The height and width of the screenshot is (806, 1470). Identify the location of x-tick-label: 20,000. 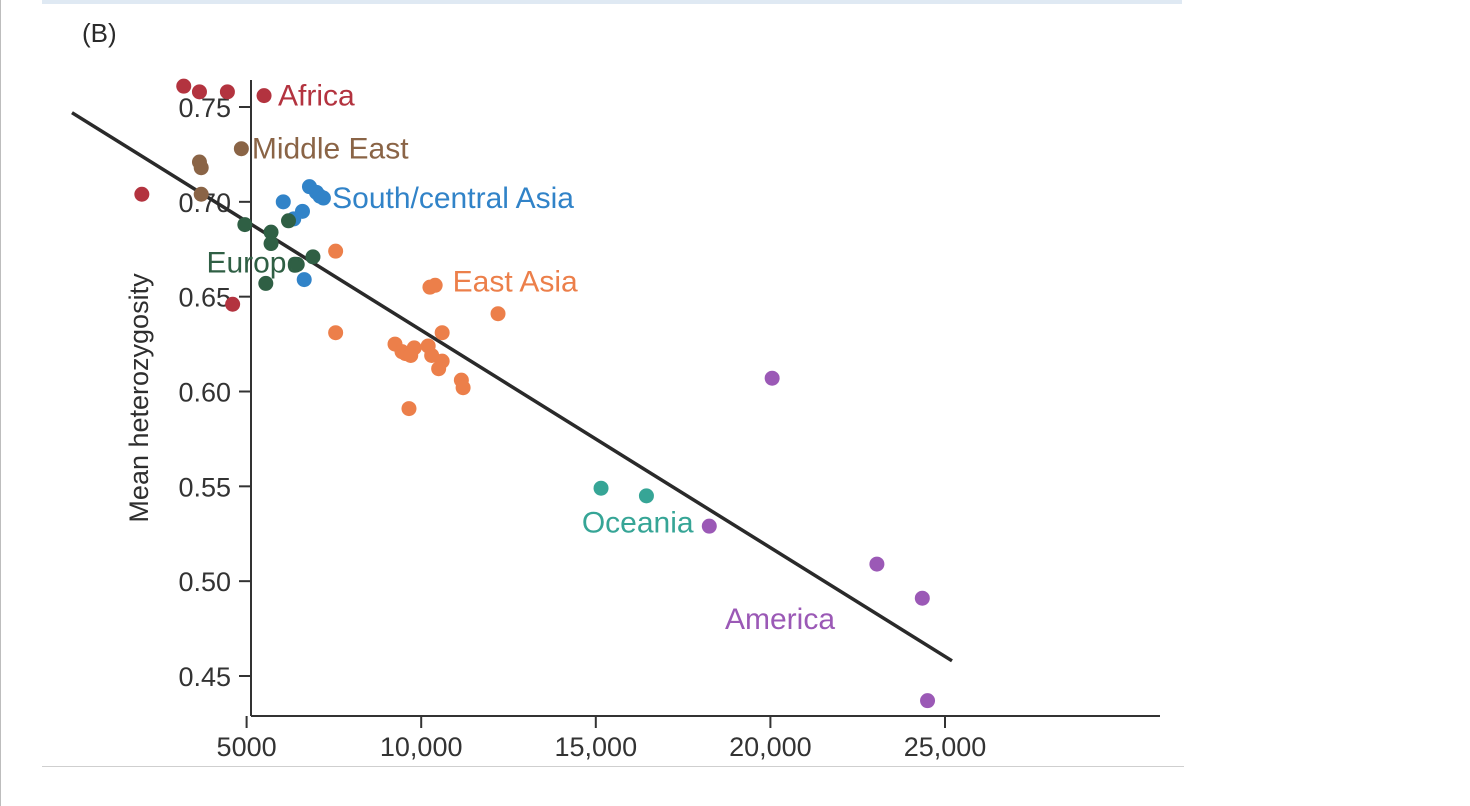
(770, 747).